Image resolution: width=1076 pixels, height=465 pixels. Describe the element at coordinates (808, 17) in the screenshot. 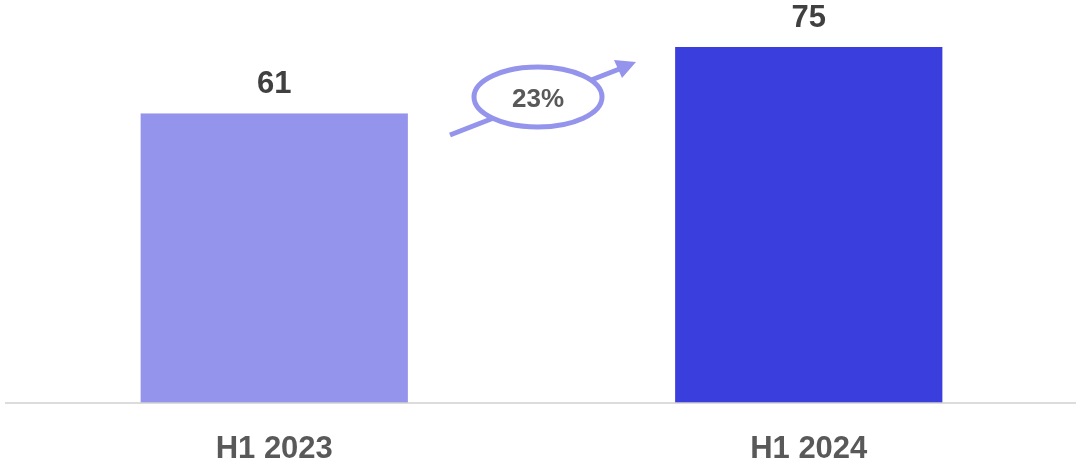

I see `data-label: 75` at that location.